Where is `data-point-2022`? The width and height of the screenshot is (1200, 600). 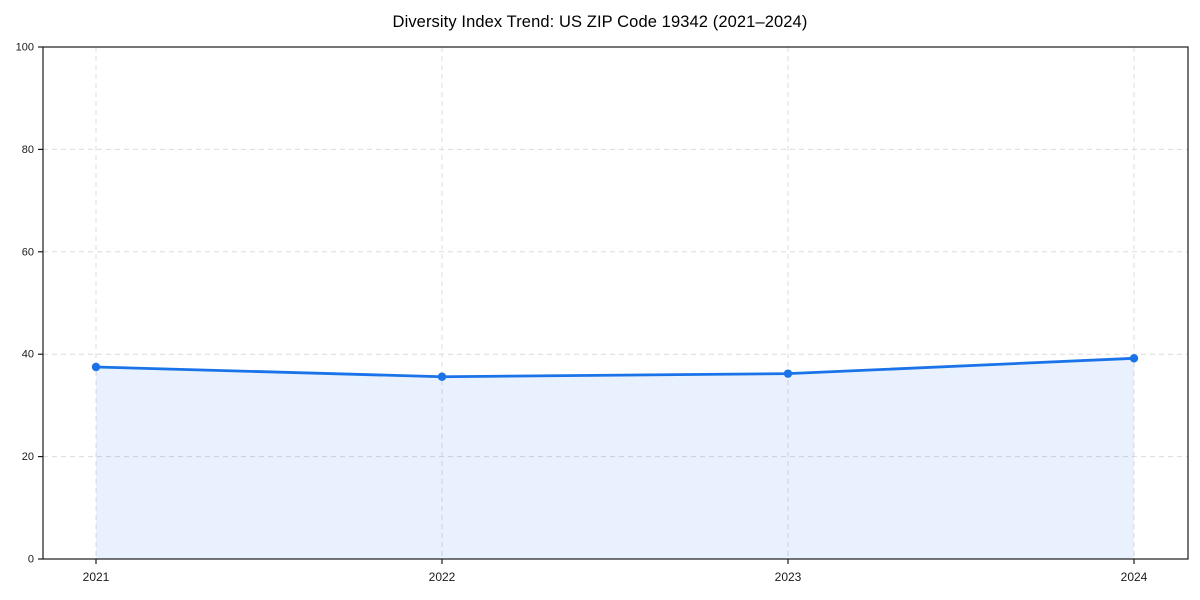 data-point-2022 is located at coordinates (442, 376).